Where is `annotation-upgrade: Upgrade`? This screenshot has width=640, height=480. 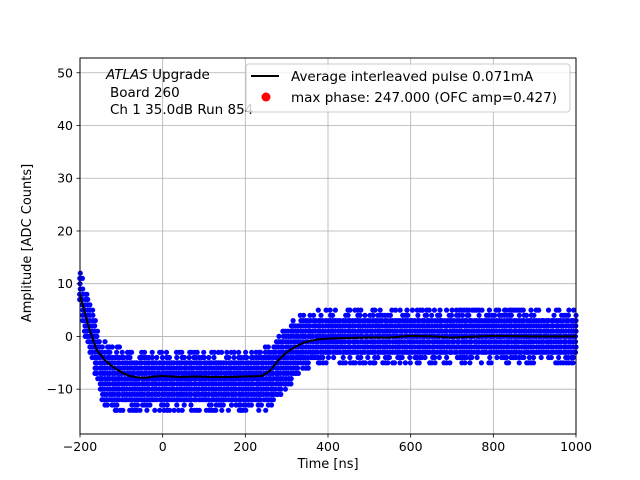 annotation-upgrade: Upgrade is located at coordinates (179, 75).